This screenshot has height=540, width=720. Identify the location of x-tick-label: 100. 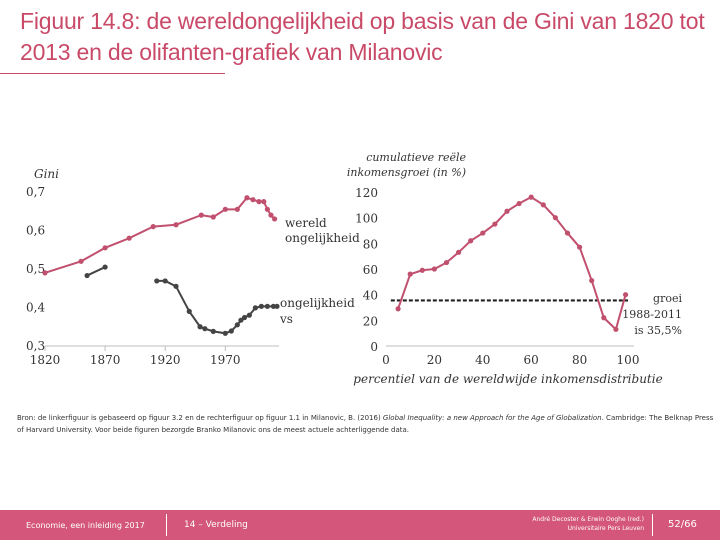
(628, 360).